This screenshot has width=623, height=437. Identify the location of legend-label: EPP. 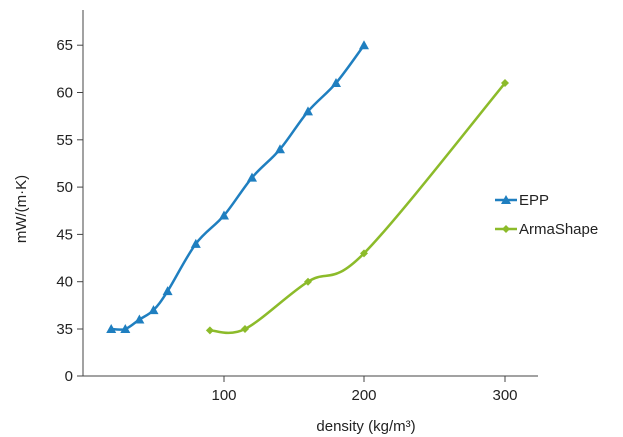
(534, 200).